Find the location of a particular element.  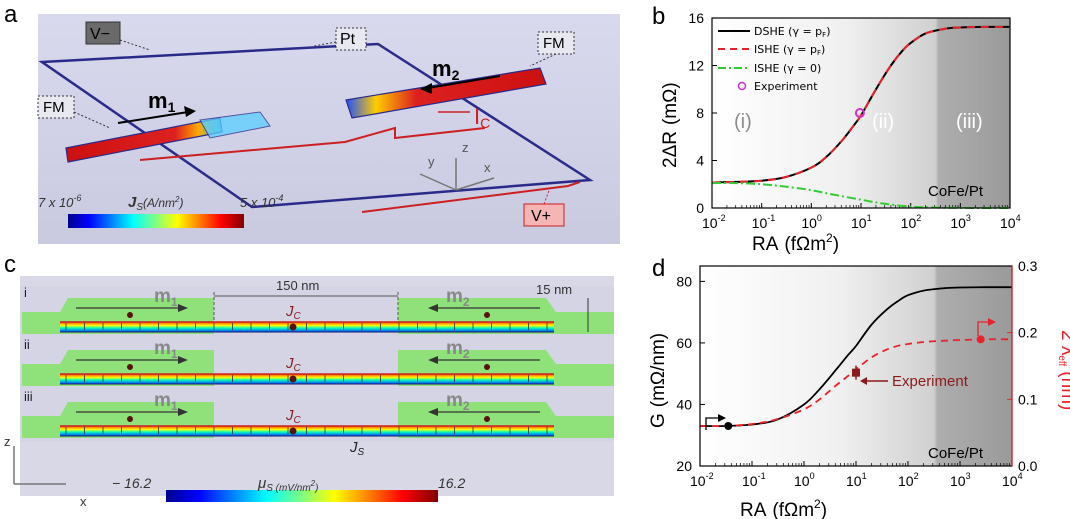

v-minus-box is located at coordinates (103, 33).